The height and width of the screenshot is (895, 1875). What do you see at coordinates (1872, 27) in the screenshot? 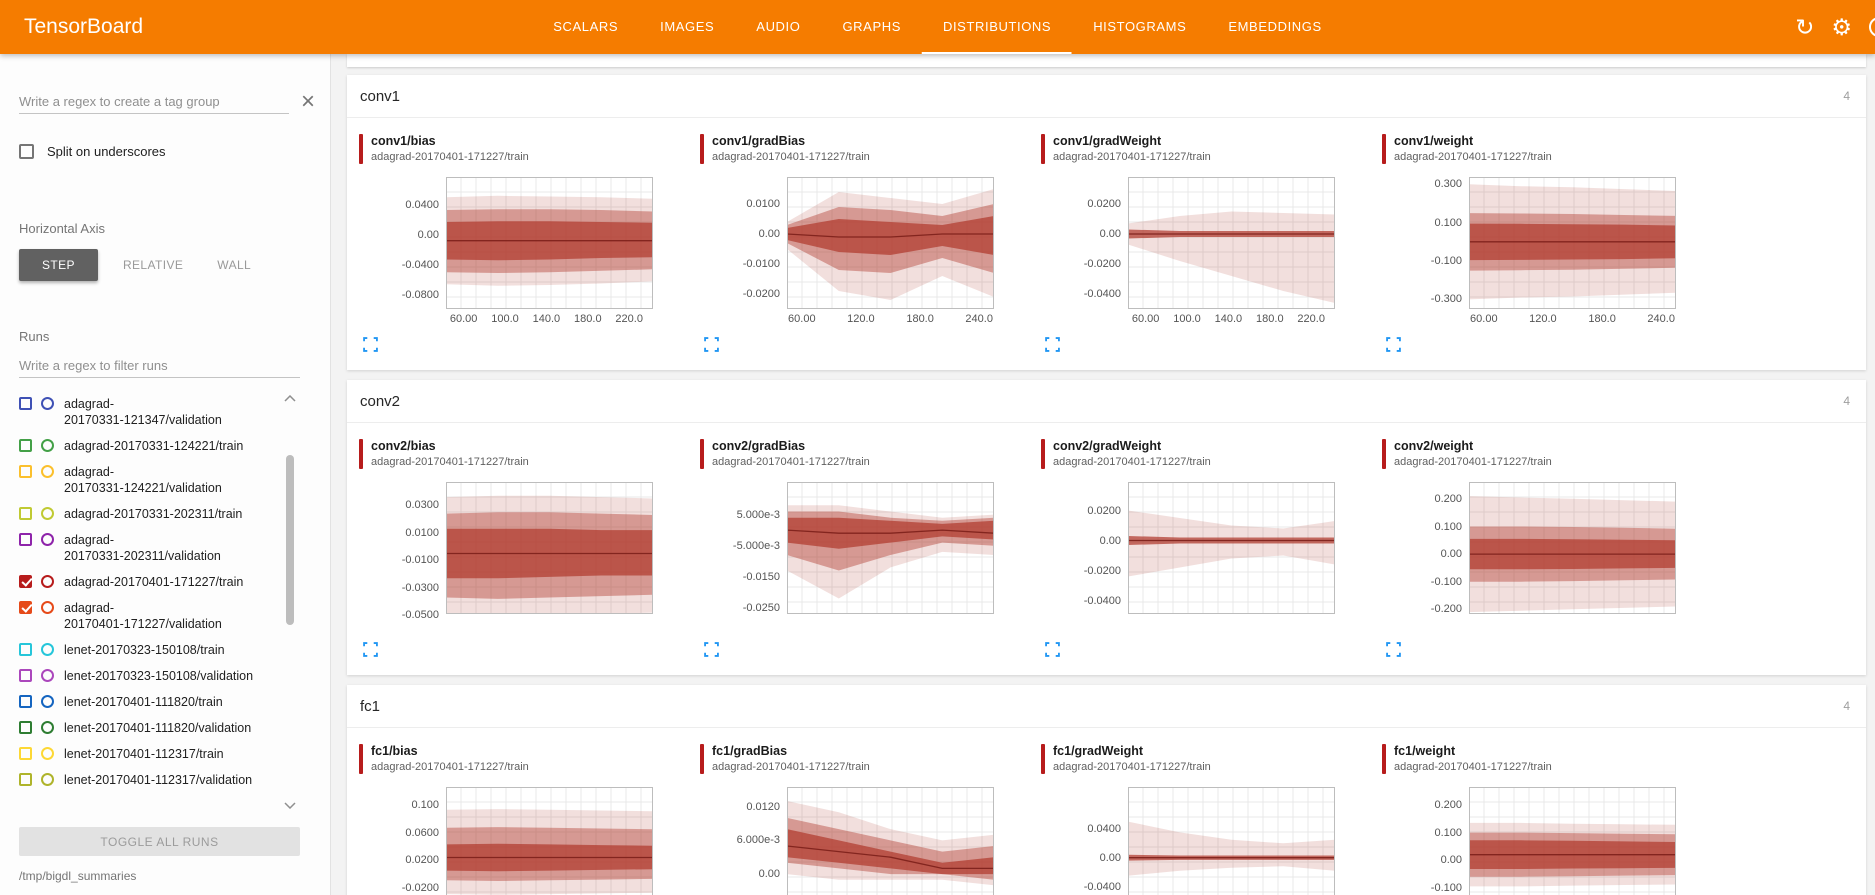
I see `help-icon: ?` at bounding box center [1872, 27].